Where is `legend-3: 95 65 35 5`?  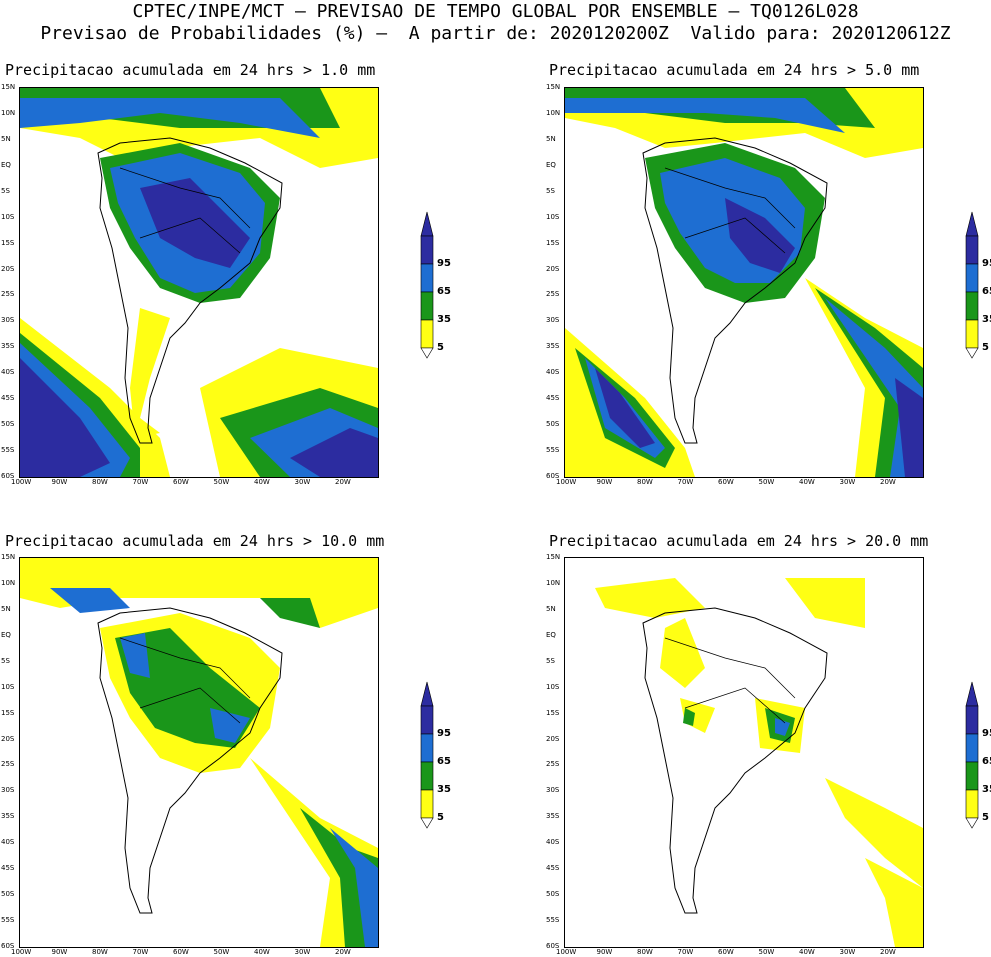
legend-3: 95 65 35 5 is located at coordinates (450, 755).